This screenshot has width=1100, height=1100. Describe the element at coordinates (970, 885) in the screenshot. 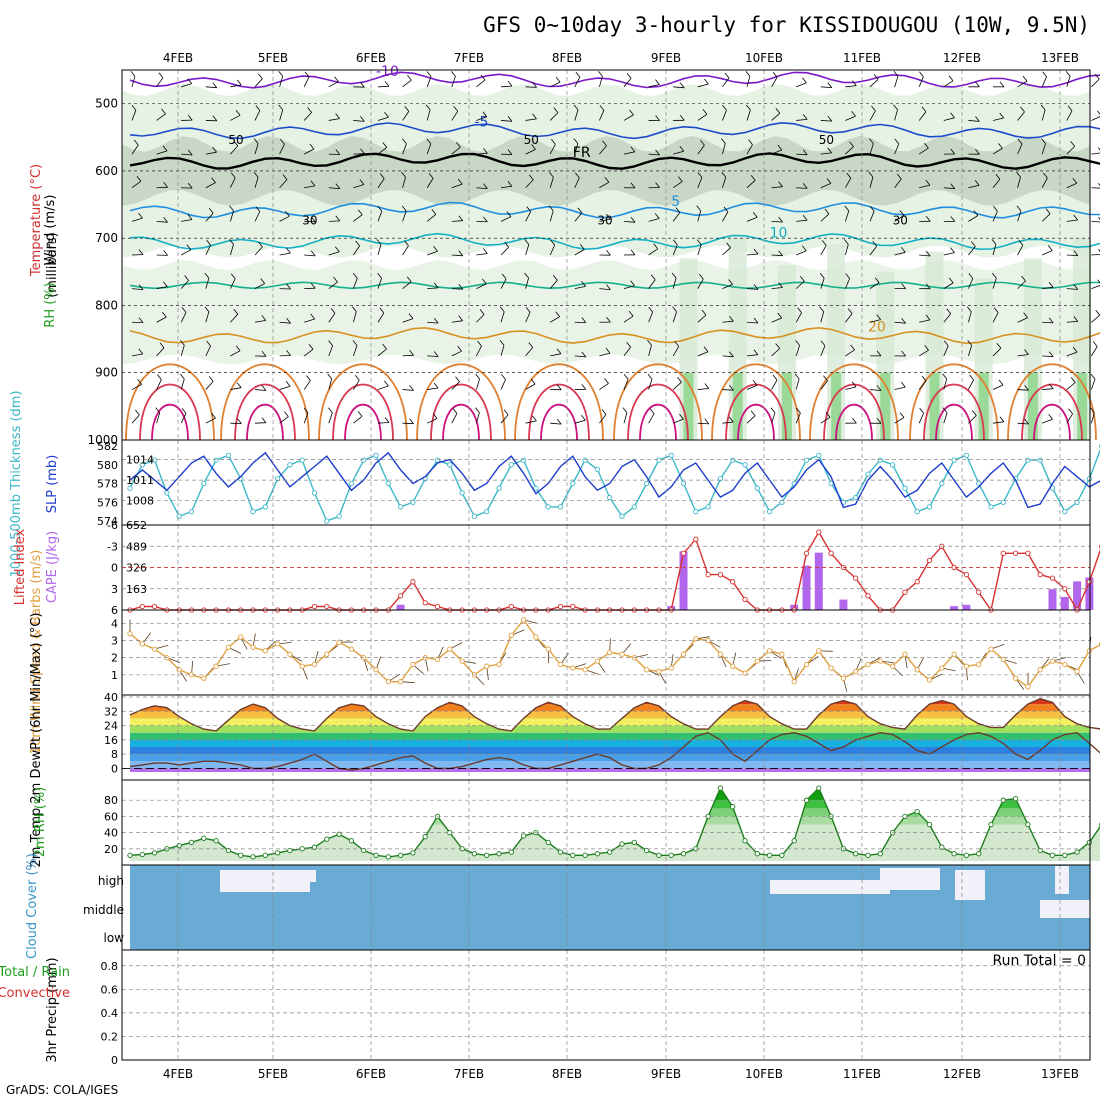

I see `cloud-gap` at that location.